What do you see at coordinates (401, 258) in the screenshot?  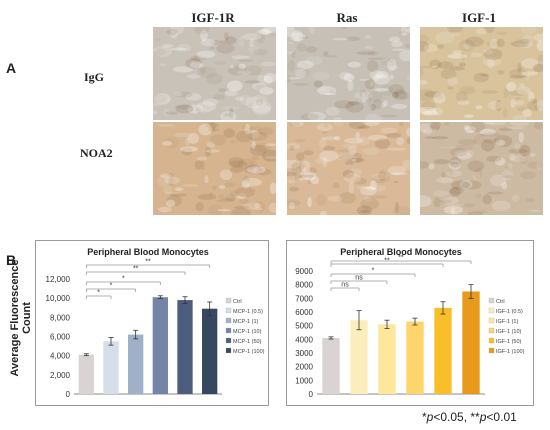 I see `significance-label: **` at bounding box center [401, 258].